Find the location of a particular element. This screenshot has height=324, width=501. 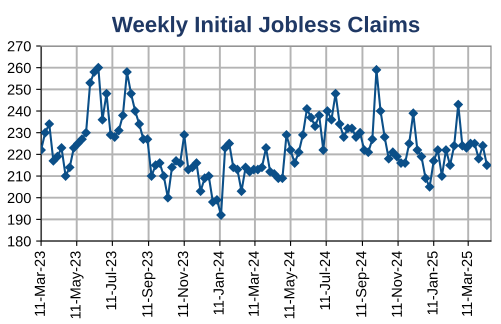

y-tick-label: 270 is located at coordinates (19, 46).